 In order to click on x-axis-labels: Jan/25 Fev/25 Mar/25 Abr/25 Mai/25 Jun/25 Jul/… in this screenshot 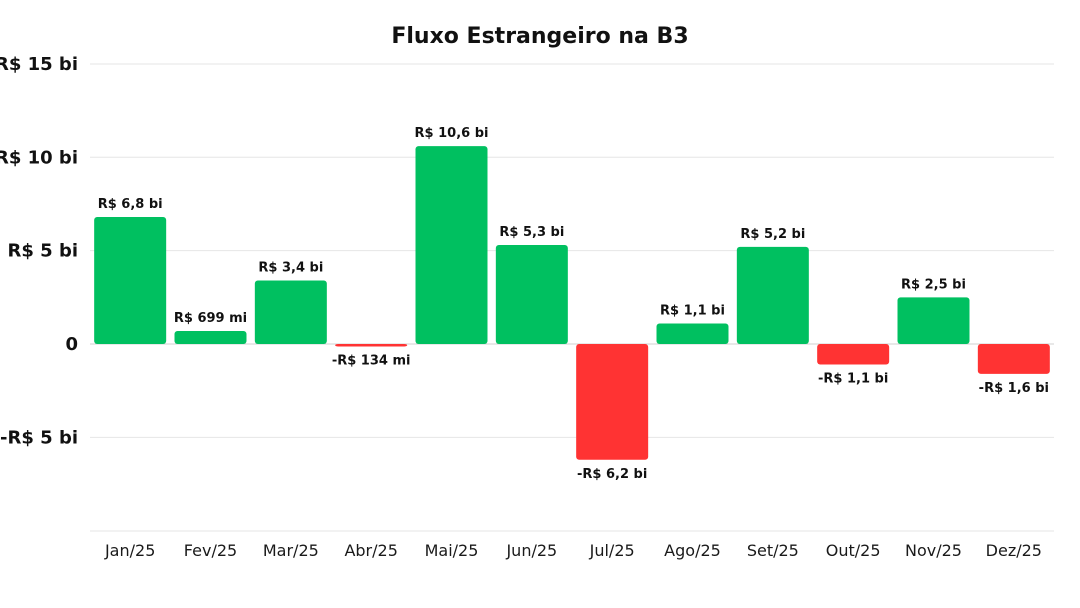, I will do `click(573, 550)`.